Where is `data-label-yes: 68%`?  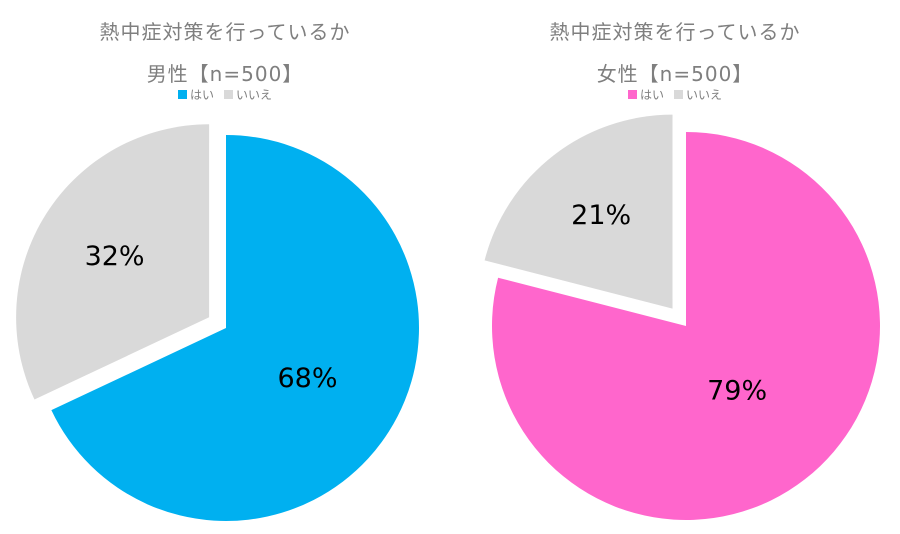
data-label-yes: 68% is located at coordinates (307, 378).